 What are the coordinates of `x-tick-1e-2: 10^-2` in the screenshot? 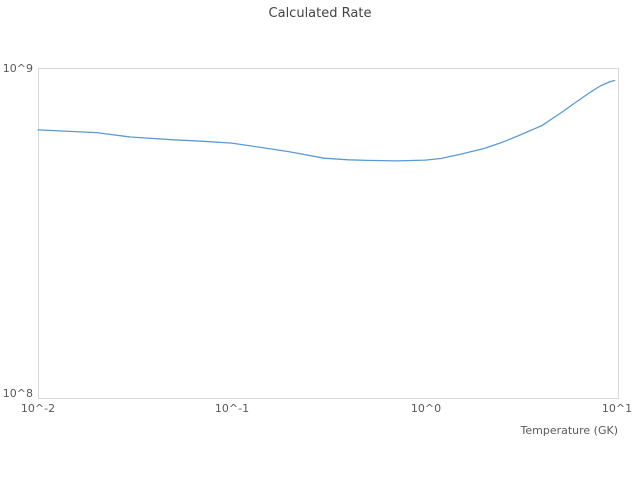 It's located at (38, 408).